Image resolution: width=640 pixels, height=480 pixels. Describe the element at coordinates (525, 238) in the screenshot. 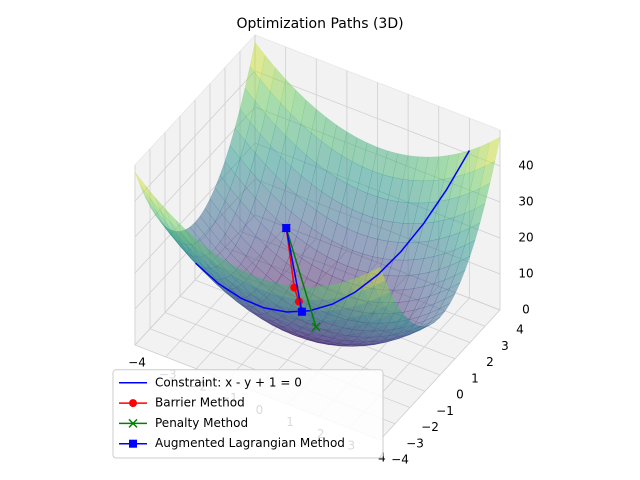

I see `z-tick-label: 20` at that location.